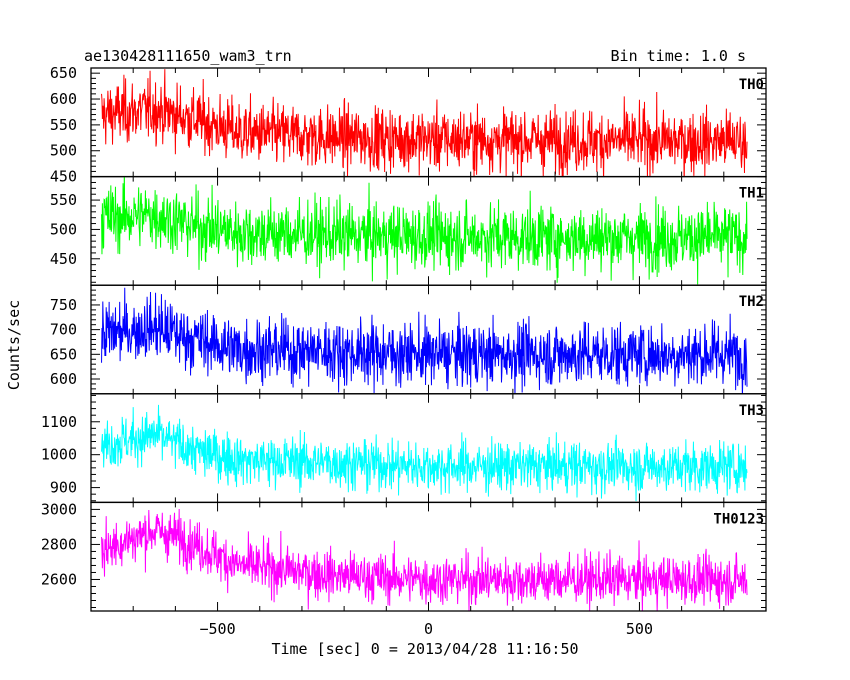  What do you see at coordinates (751, 194) in the screenshot?
I see `panel-label: TH1` at bounding box center [751, 194].